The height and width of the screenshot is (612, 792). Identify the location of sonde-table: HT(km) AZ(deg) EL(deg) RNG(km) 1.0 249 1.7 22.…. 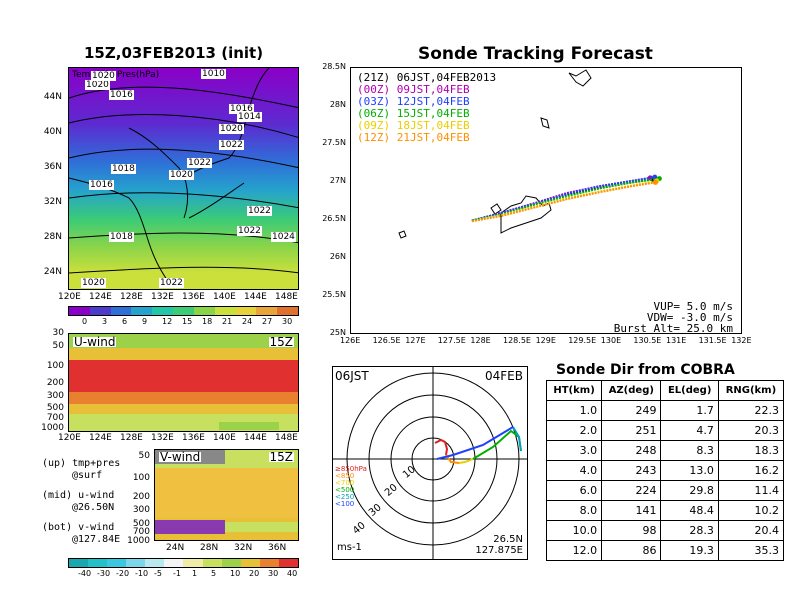
(665, 470).